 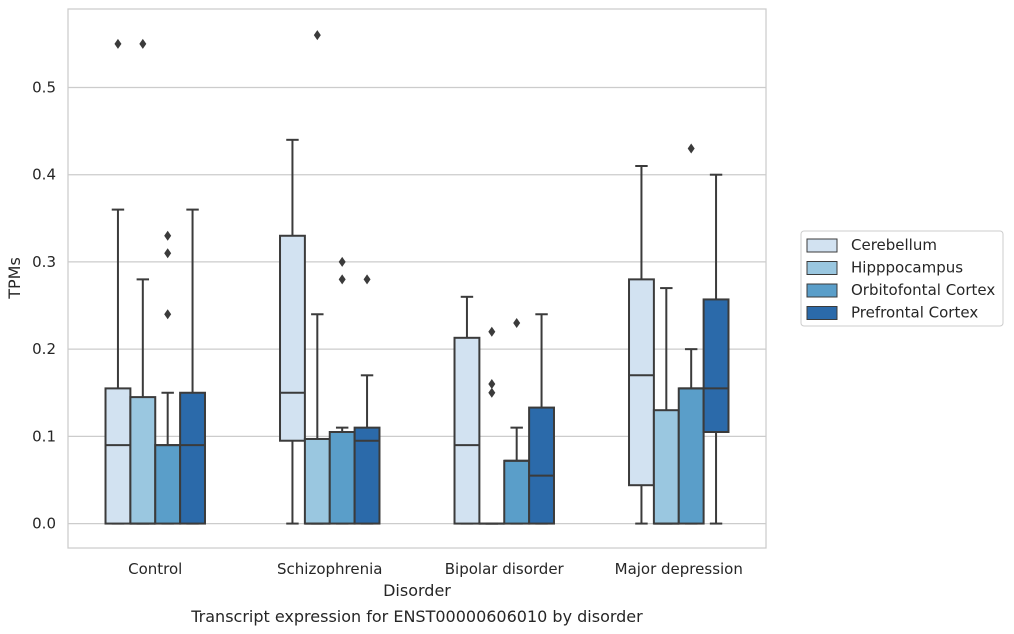 I want to click on y-tick-label: 0.3, so click(x=44, y=262).